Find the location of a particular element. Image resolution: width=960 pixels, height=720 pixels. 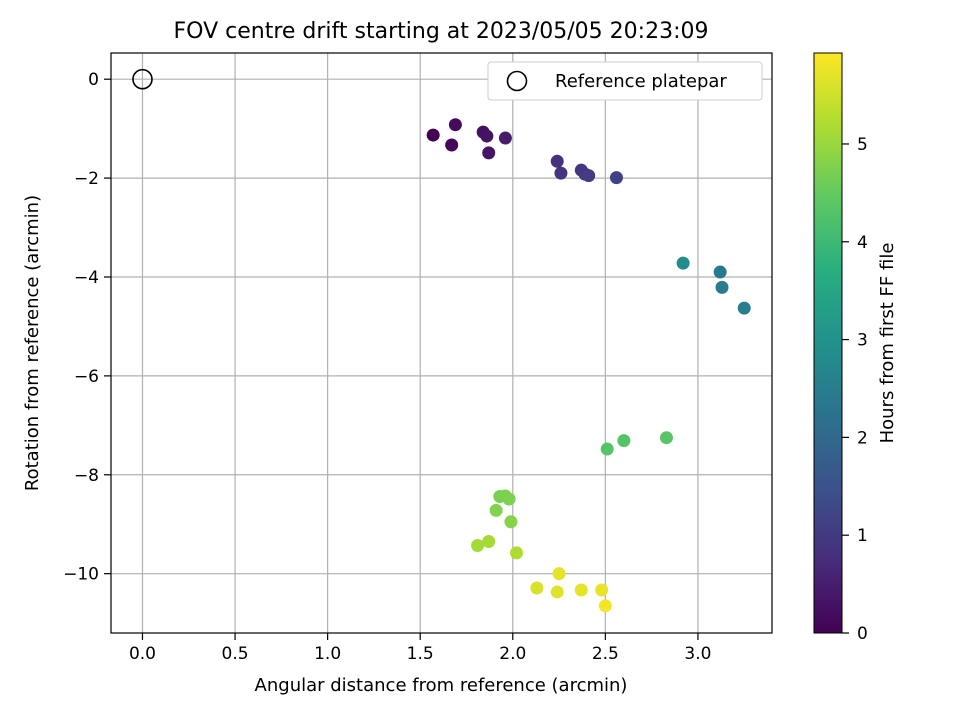

y-tick-label: −8 is located at coordinates (86, 476).